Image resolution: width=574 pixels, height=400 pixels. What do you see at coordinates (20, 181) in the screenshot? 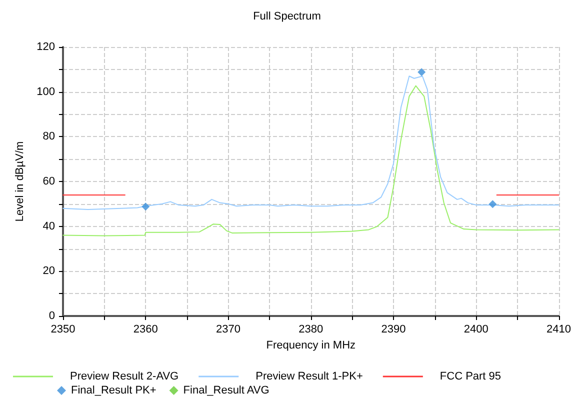
I see `y-axis-title: Level in dBµV/m` at bounding box center [20, 181].